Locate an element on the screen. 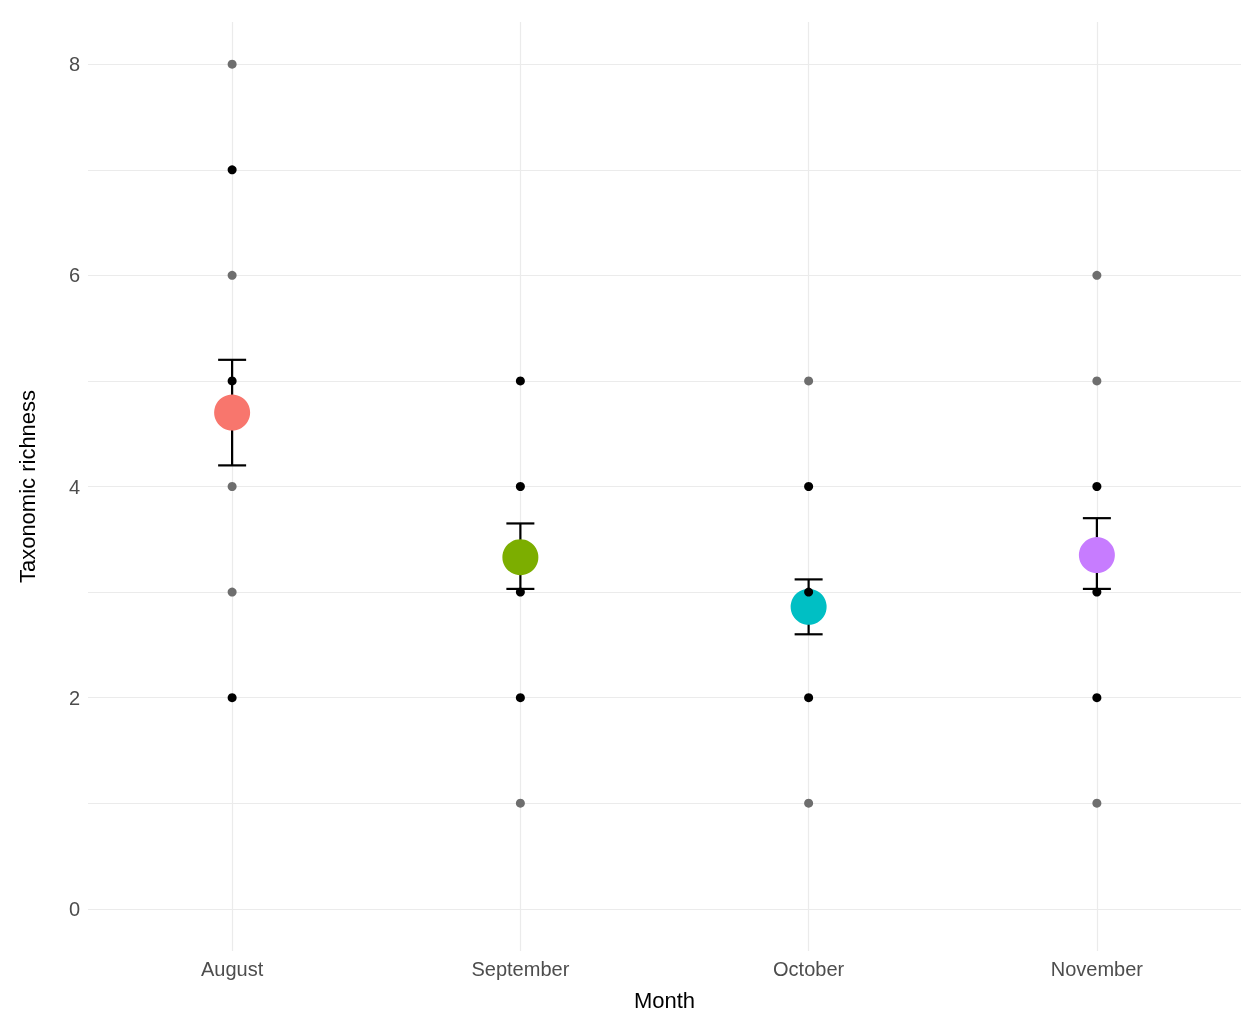 The width and height of the screenshot is (1259, 1025). x-tick-label: September is located at coordinates (520, 969).